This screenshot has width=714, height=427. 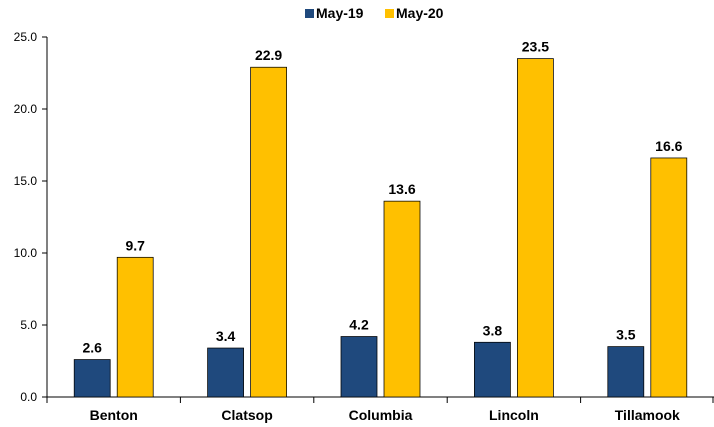 I want to click on legend: May-19 May-20, so click(x=374, y=13).